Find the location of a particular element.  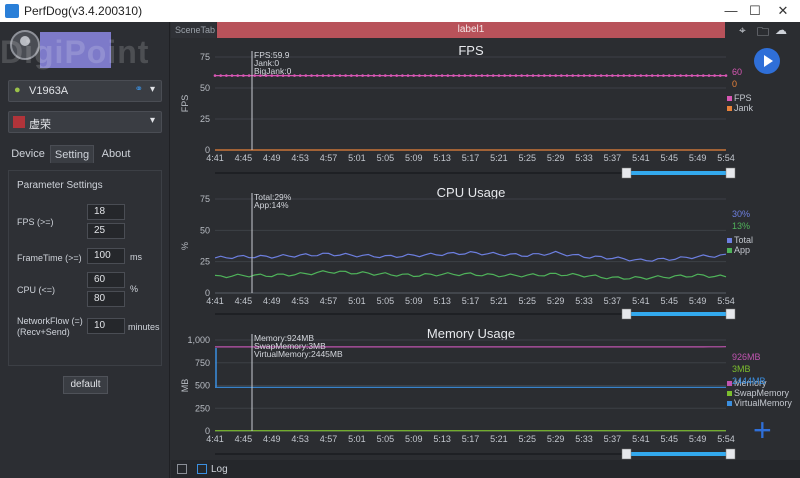

minimize-button: — is located at coordinates (731, 10).